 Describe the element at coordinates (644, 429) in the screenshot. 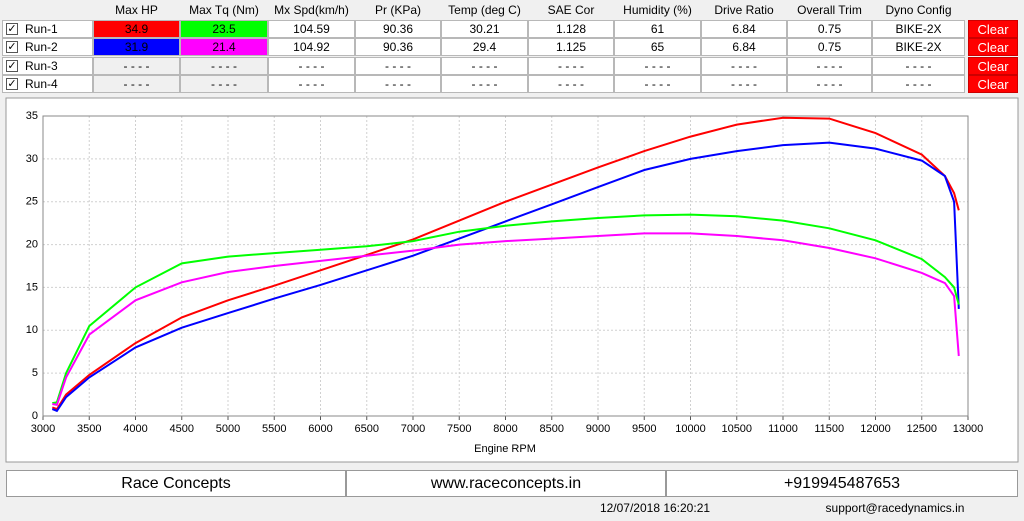

I see `x-tick-label: 9500` at that location.